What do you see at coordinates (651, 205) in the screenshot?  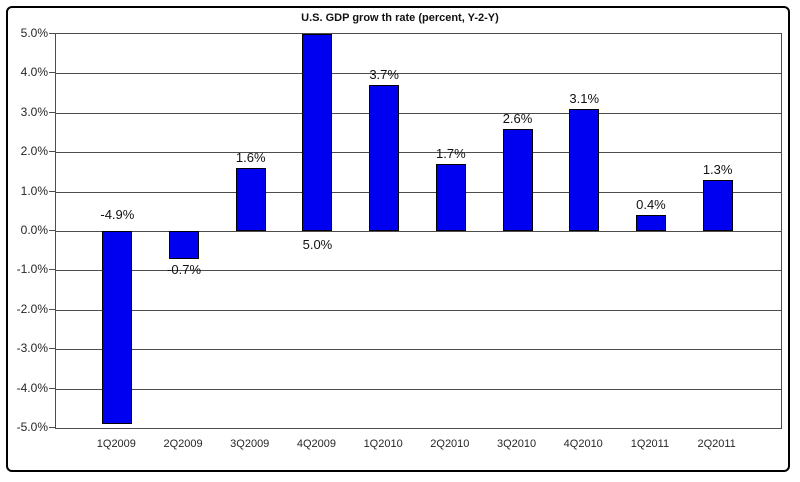 I see `data-label-1q2011: 0.4%` at bounding box center [651, 205].